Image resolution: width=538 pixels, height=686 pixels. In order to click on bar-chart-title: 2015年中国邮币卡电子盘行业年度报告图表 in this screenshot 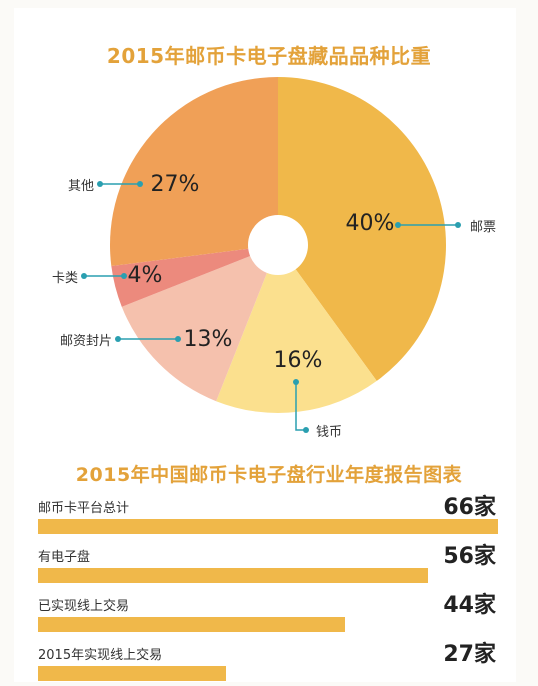, I will do `click(269, 475)`.